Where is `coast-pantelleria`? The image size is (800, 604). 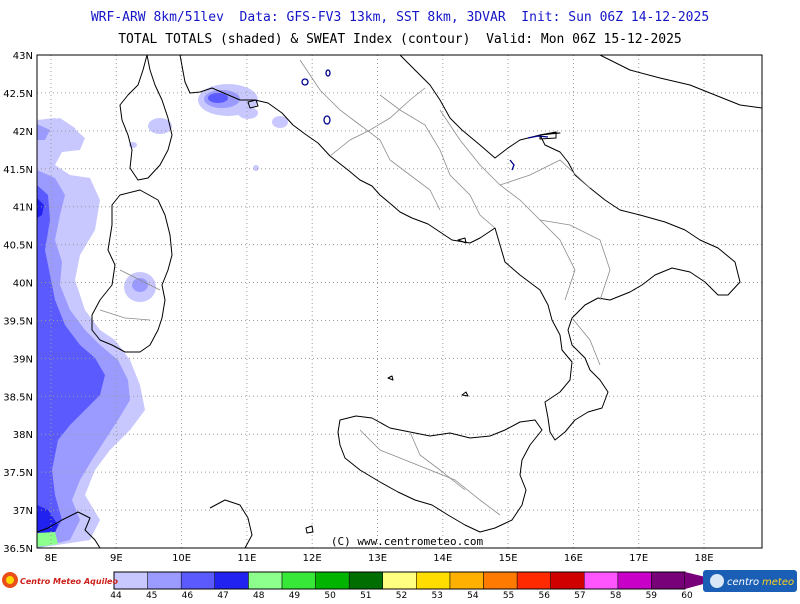
coast-pantelleria is located at coordinates (309, 529).